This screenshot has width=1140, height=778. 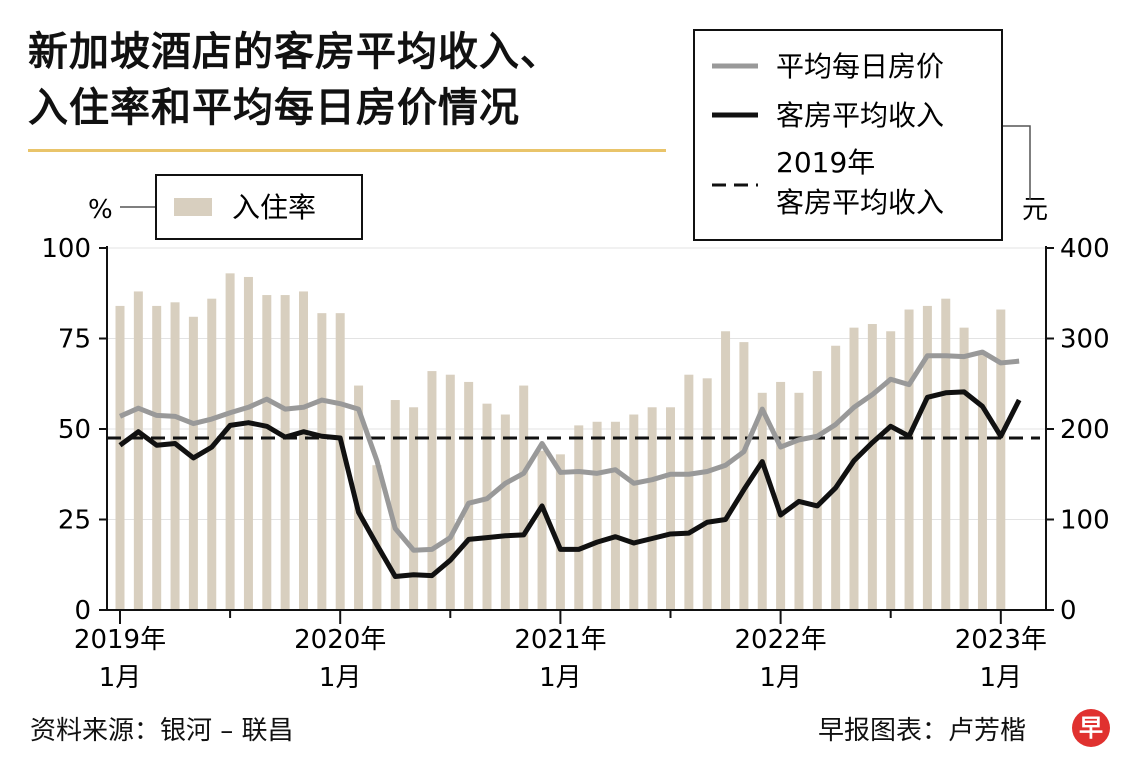 What do you see at coordinates (860, 66) in the screenshot?
I see `adr-legend-label: 平均每日房价` at bounding box center [860, 66].